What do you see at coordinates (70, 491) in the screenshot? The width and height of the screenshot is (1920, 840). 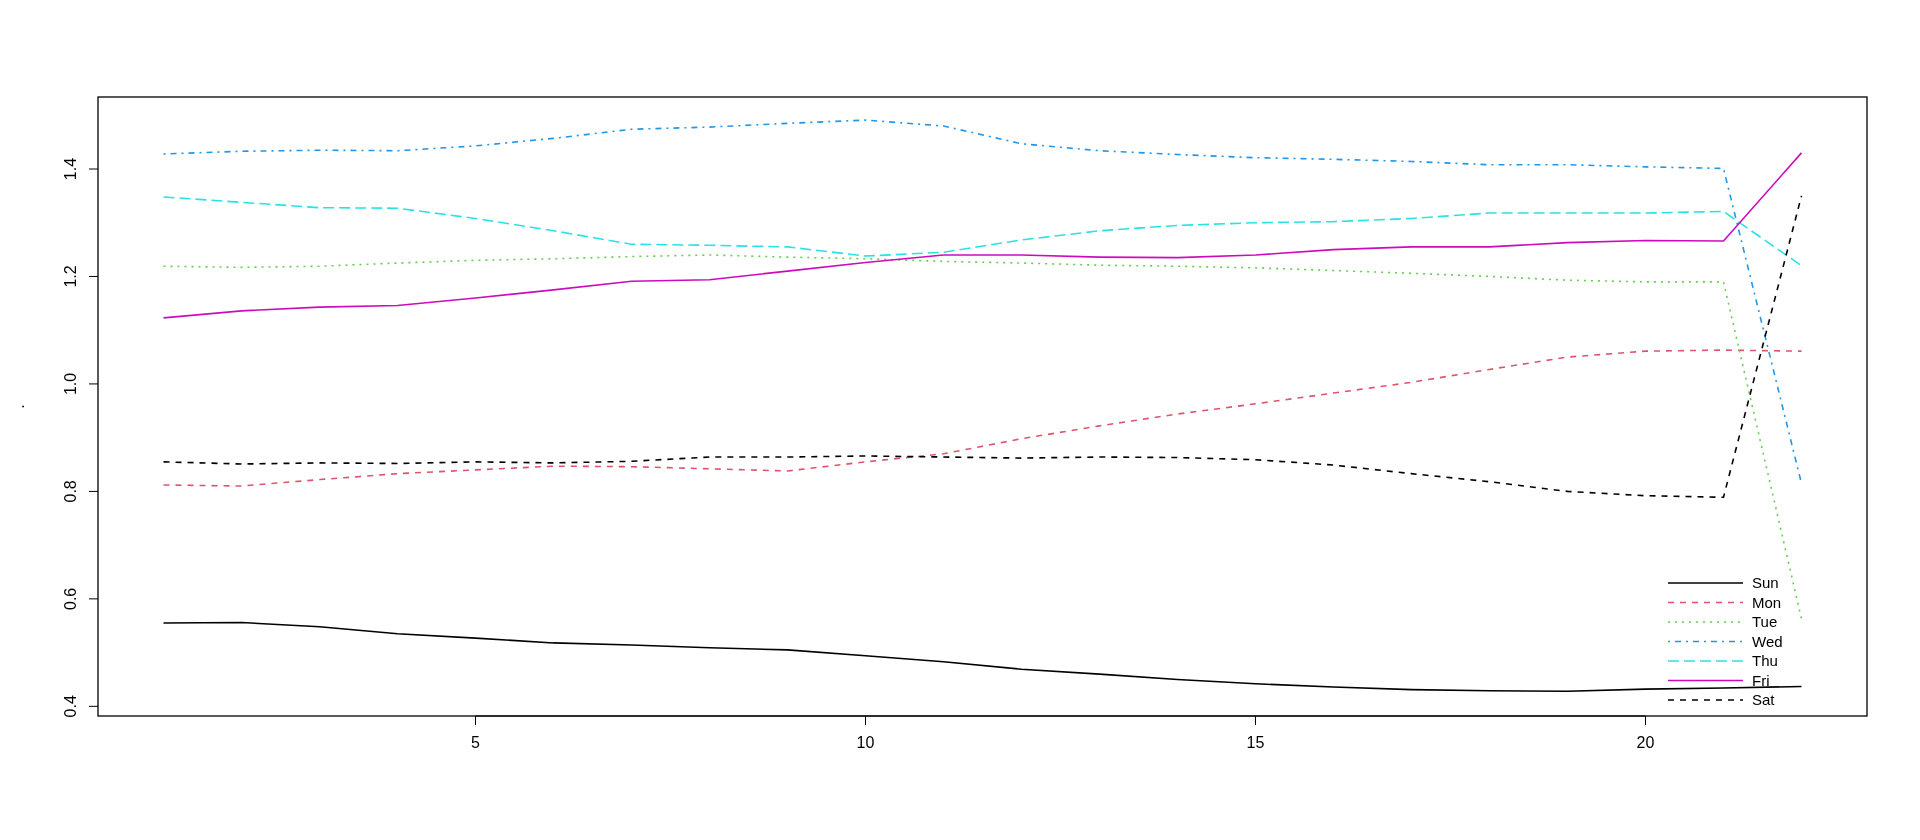 I see `y-tick-label: 0.8` at bounding box center [70, 491].